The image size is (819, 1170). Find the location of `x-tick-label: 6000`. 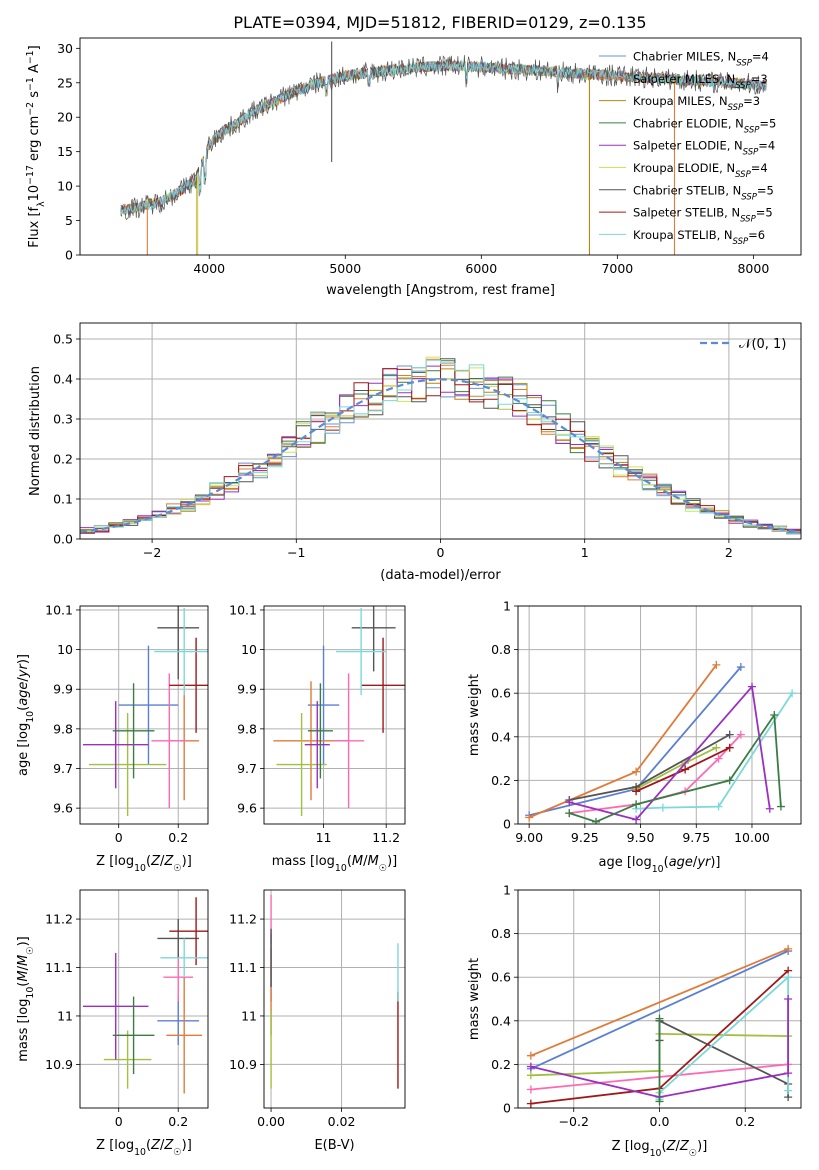

x-tick-label: 6000 is located at coordinates (481, 268).